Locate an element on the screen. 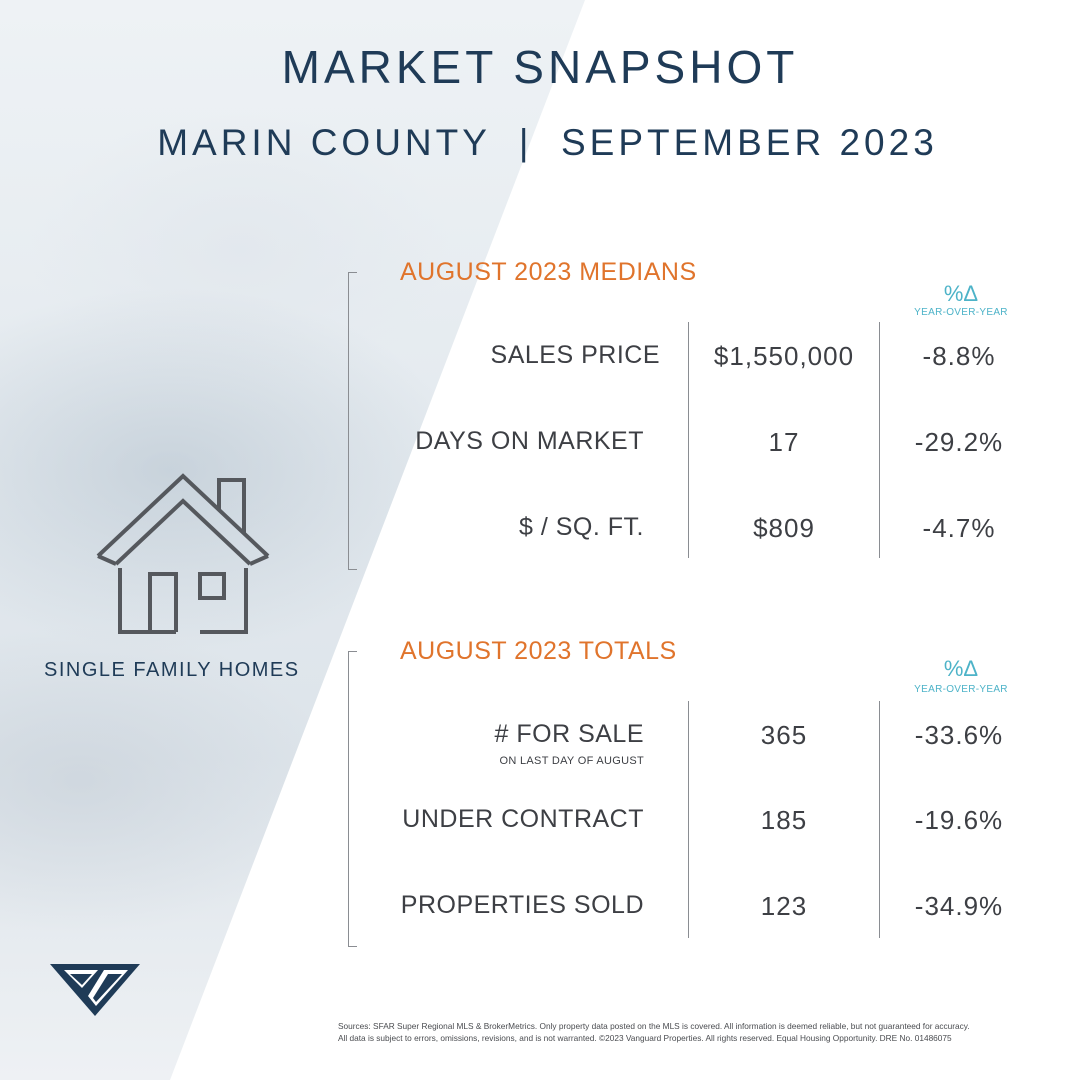 The height and width of the screenshot is (1080, 1080). medians-delta-label: YEAR-OVER-YEAR is located at coordinates (961, 312).